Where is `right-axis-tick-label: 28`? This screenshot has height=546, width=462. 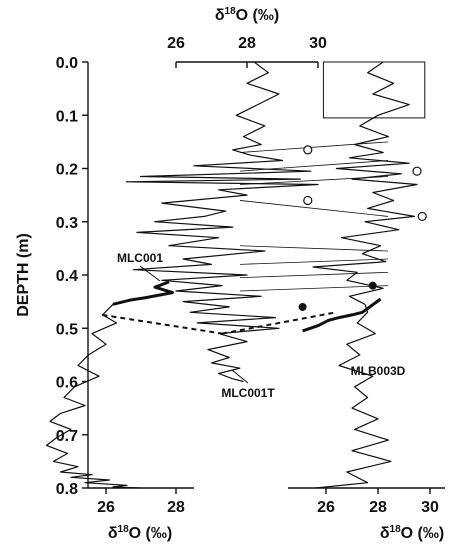
right-axis-tick-label: 28 is located at coordinates (378, 507).